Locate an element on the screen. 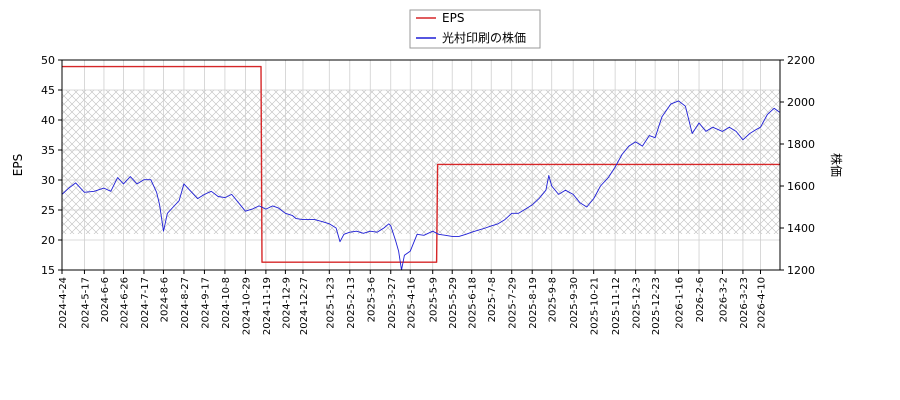 The image size is (900, 400). x-tick-label: 2025-1-23 is located at coordinates (330, 303).